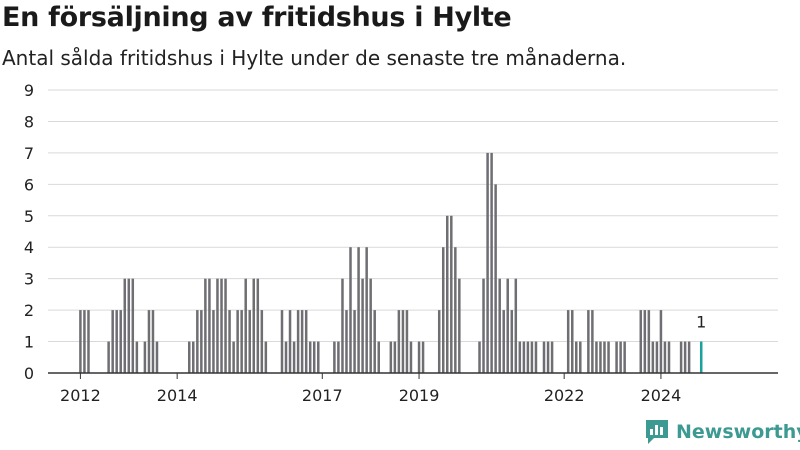 The height and width of the screenshot is (450, 800). Describe the element at coordinates (701, 357) in the screenshot. I see `bar-latest` at that location.